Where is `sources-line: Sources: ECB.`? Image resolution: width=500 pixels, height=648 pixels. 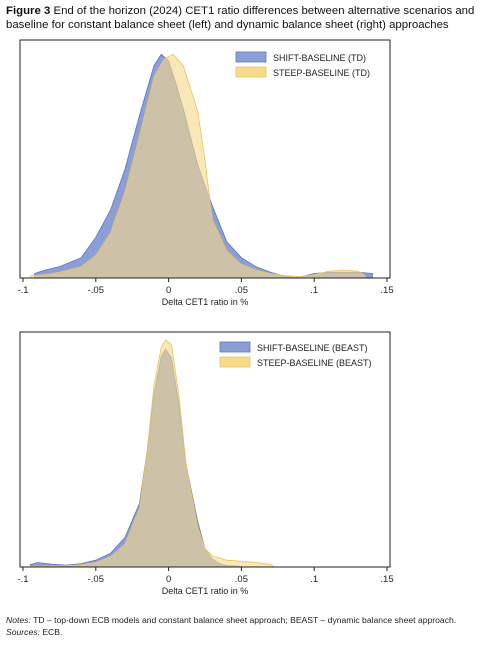 sources-line: Sources: ECB. is located at coordinates (252, 632).